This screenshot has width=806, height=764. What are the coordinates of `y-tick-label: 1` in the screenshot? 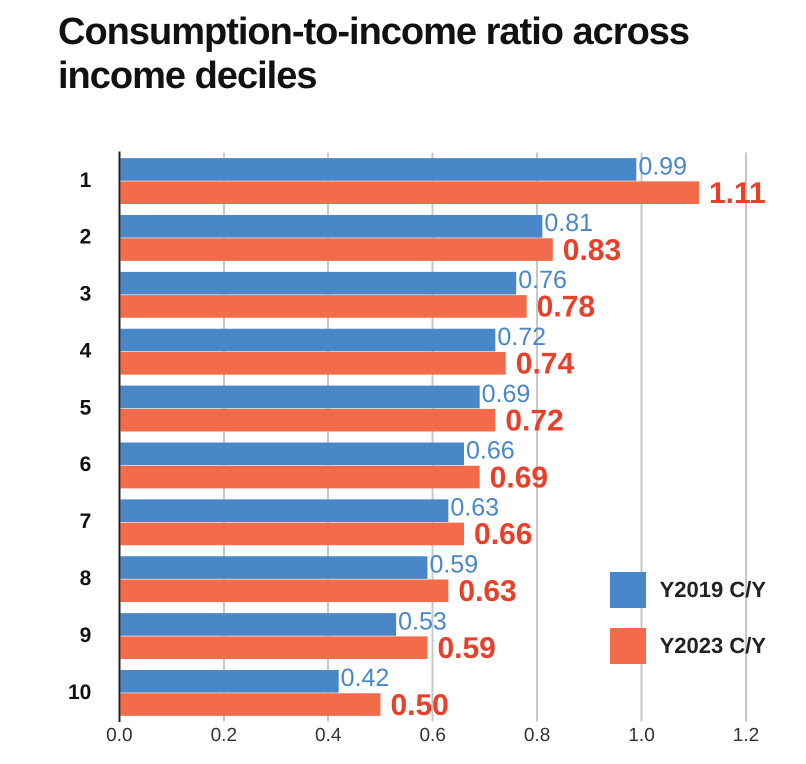 It's located at (86, 180).